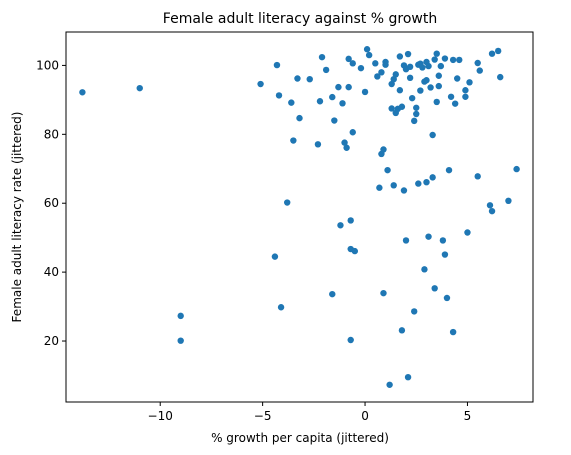 Image resolution: width=571 pixels, height=455 pixels. What do you see at coordinates (300, 19) in the screenshot?
I see `chart-title: Female adult literacy against % growth` at bounding box center [300, 19].